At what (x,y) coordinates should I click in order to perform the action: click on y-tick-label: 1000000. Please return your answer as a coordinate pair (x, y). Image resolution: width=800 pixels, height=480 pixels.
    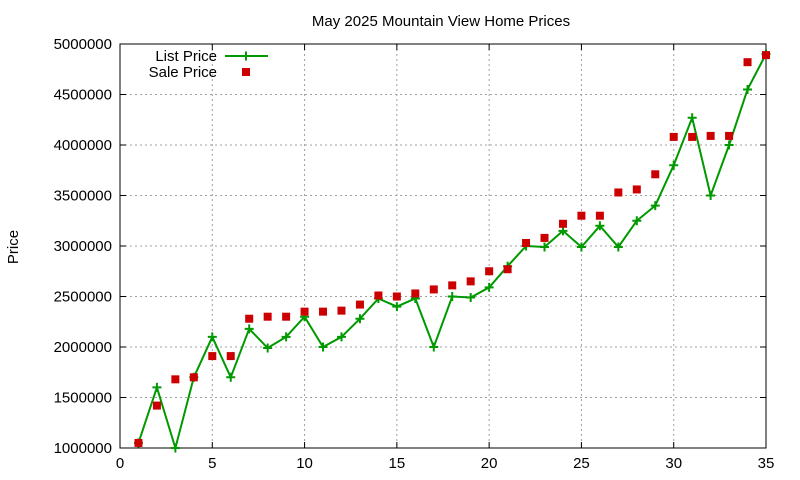
    Looking at the image, I should click on (83, 448).